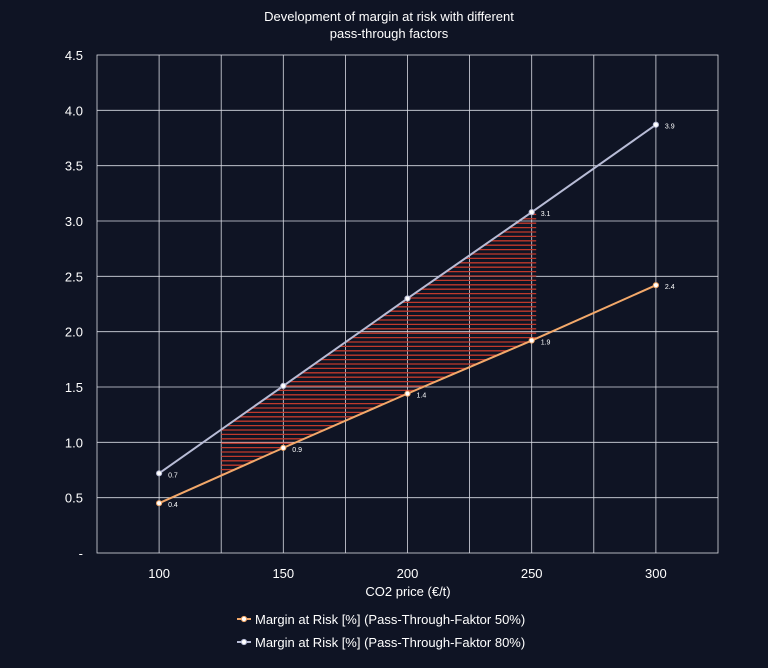 The image size is (768, 668). What do you see at coordinates (74, 332) in the screenshot?
I see `y-tick-label: 2.0` at bounding box center [74, 332].